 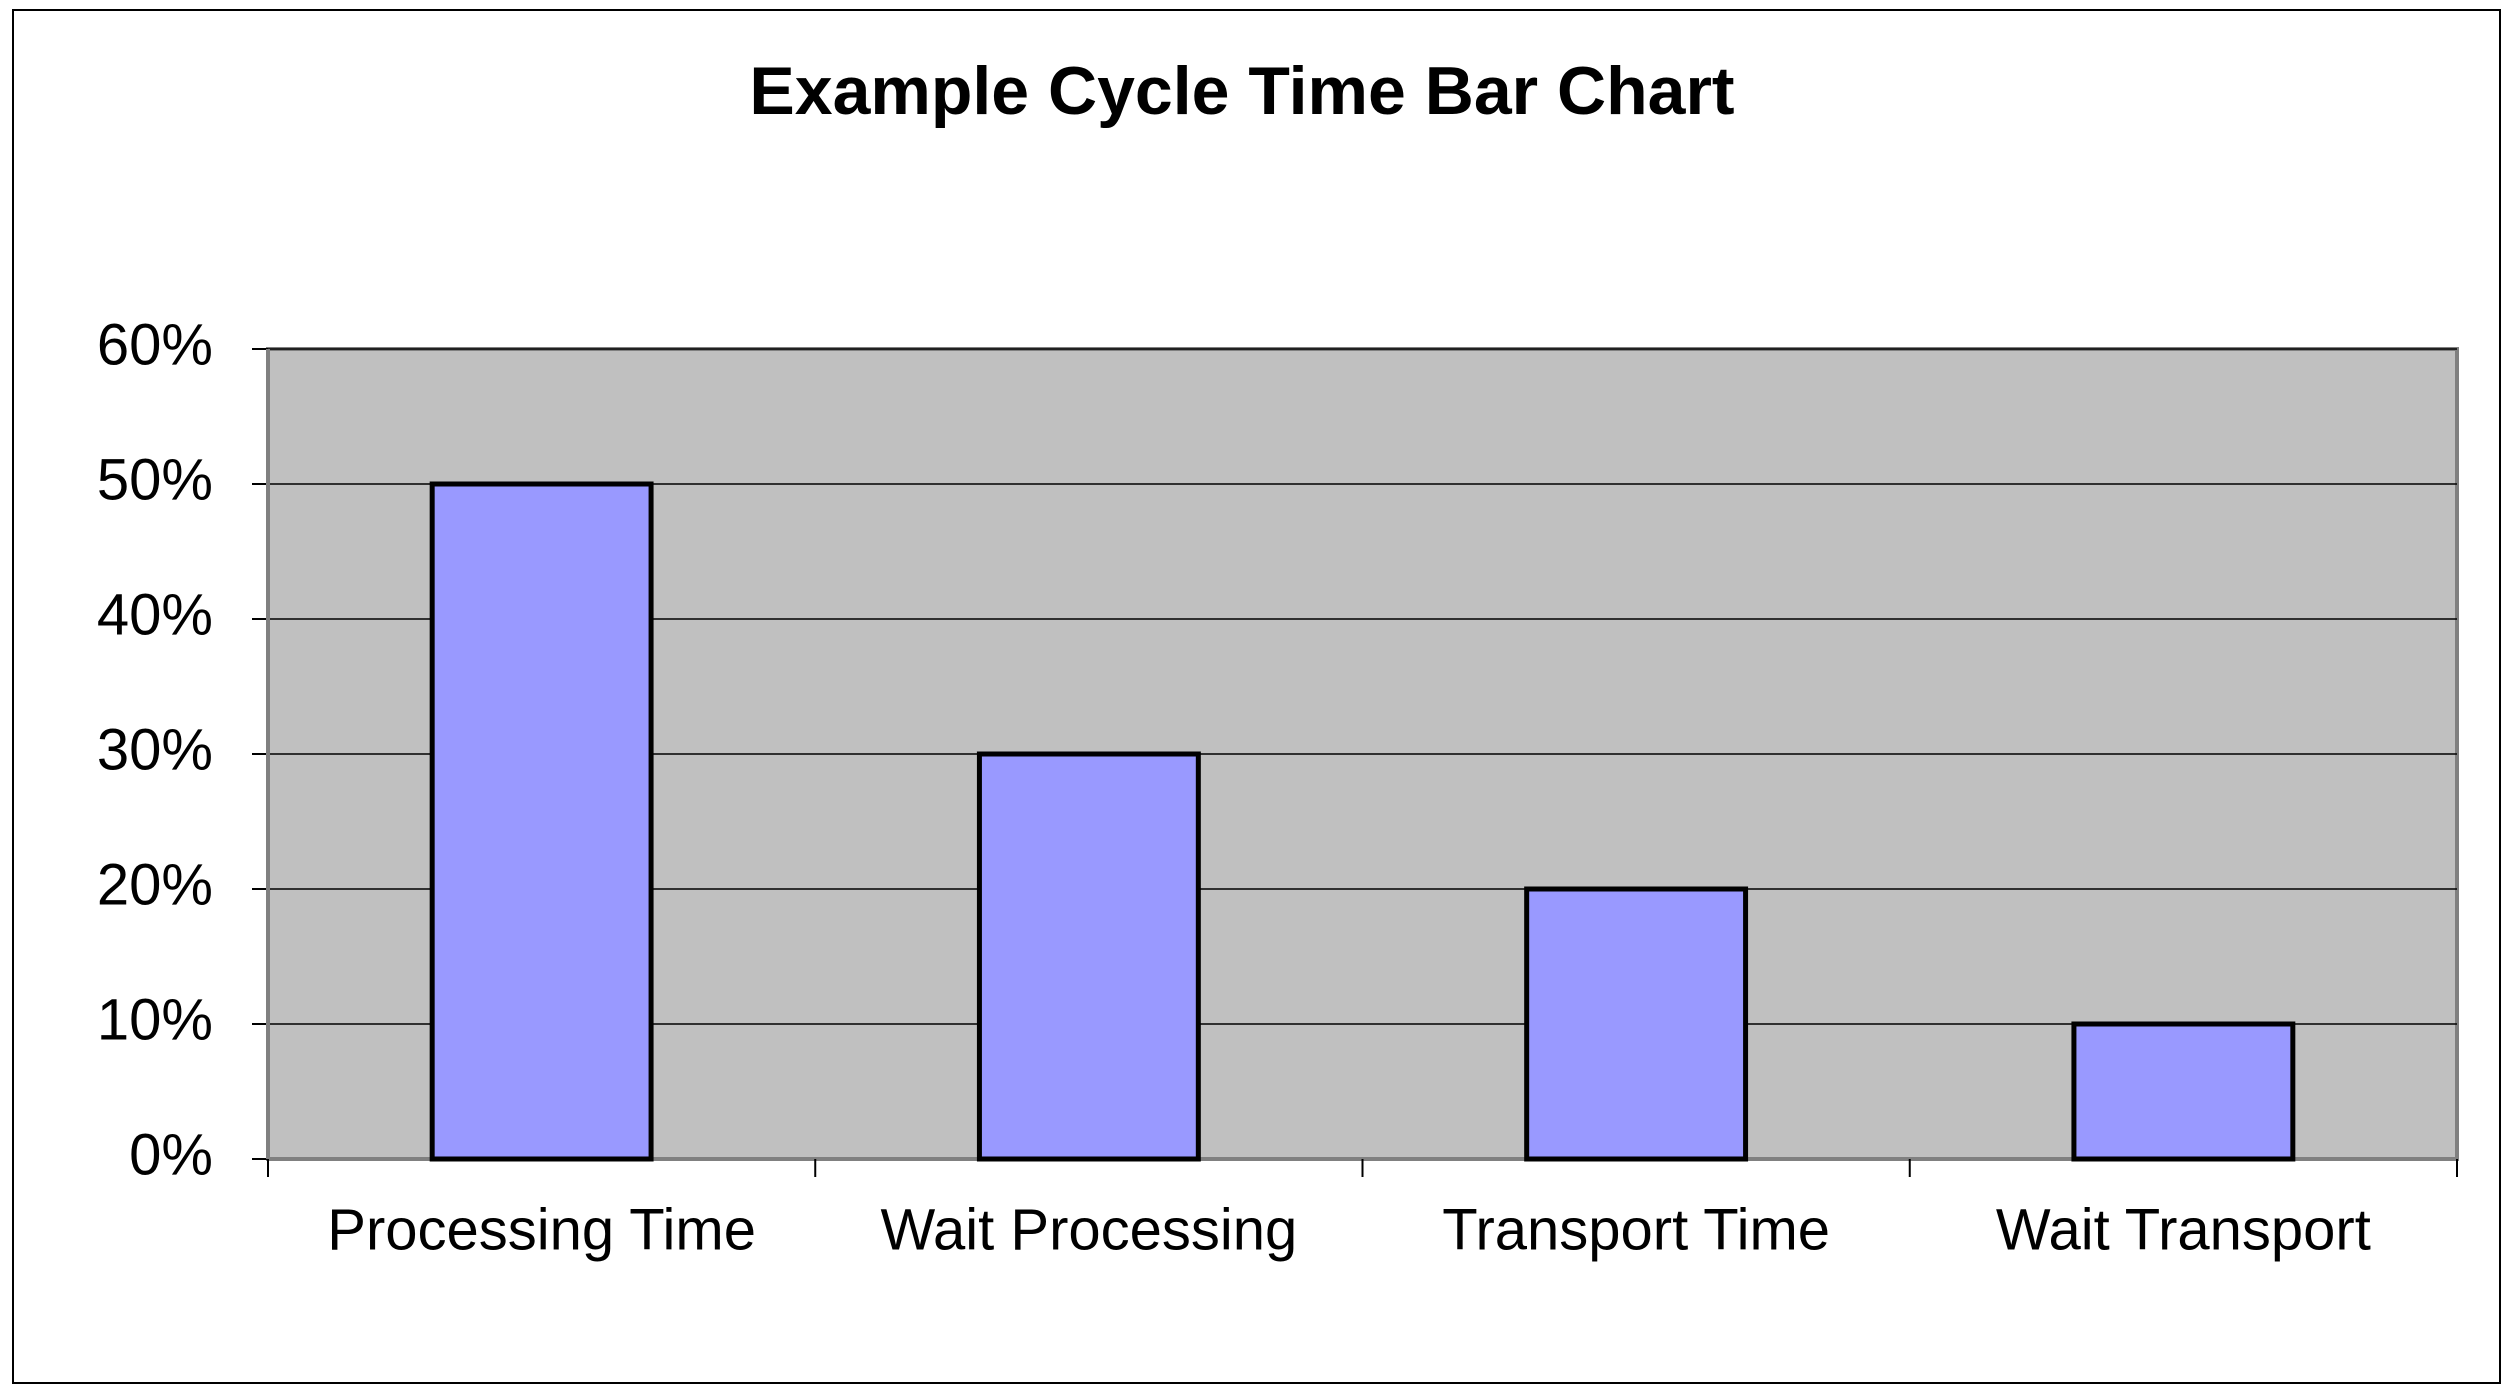 I want to click on y-tick-label: 40%, so click(x=155, y=614).